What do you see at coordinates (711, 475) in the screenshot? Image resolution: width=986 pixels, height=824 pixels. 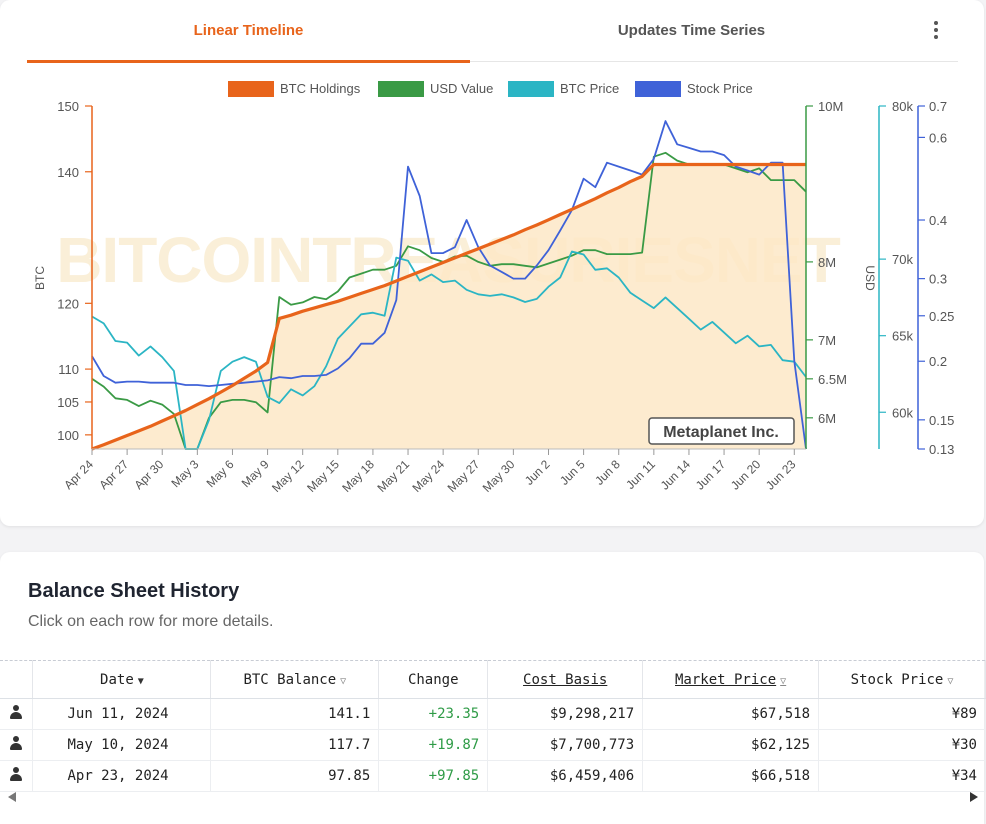 I see `x-axis-tick-label: Jun 17` at bounding box center [711, 475].